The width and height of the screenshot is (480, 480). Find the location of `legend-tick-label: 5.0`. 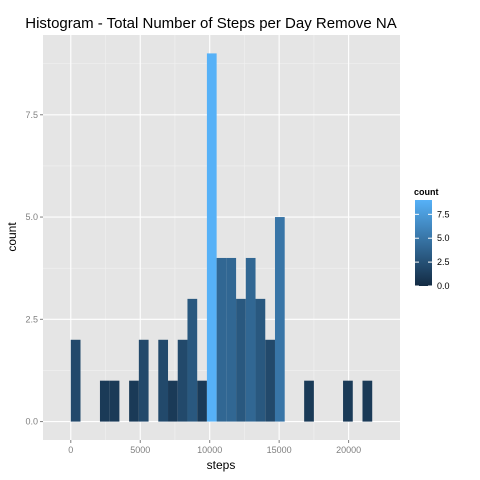

legend-tick-label: 5.0 is located at coordinates (443, 238).